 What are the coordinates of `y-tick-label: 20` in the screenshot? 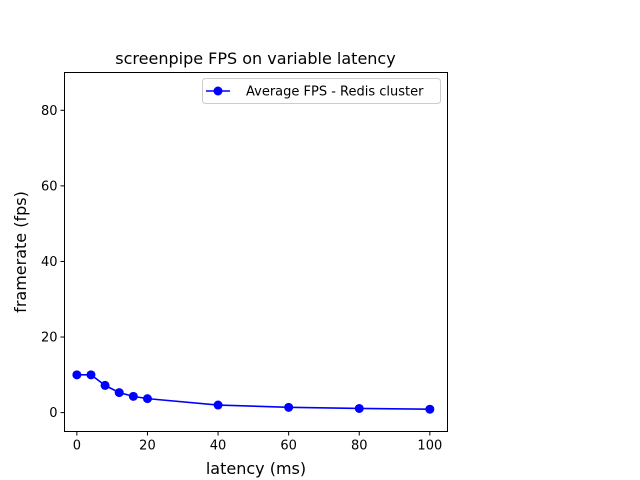 It's located at (49, 338).